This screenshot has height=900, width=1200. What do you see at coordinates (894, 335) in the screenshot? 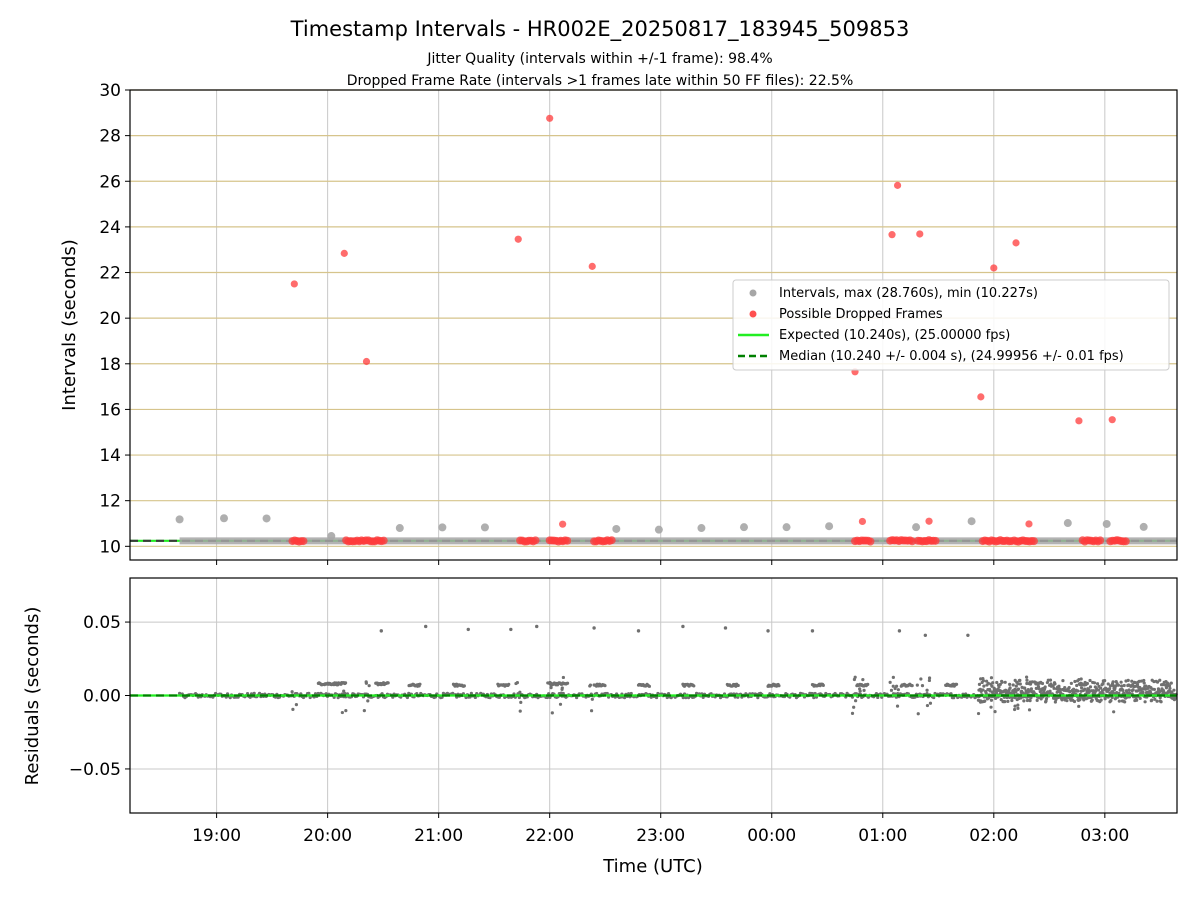
I see `legend-label-expected: Expected (10.240s), (25.00000 fps)` at bounding box center [894, 335].